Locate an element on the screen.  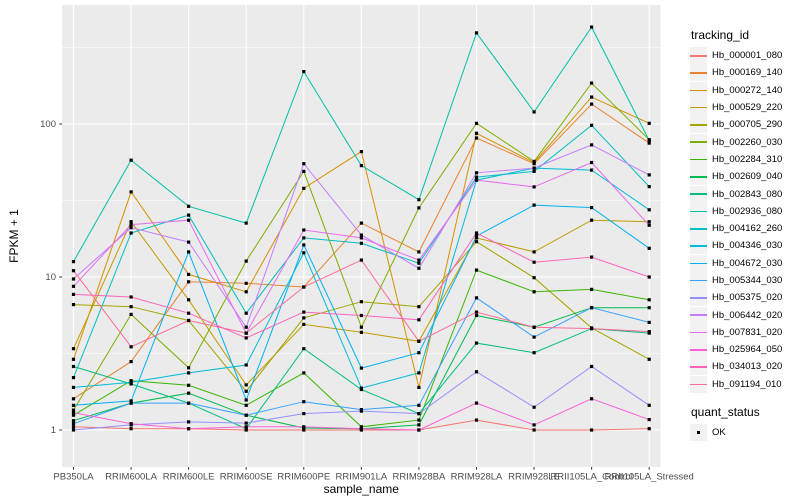
legend-label: Hb_002284_310 is located at coordinates (747, 159).